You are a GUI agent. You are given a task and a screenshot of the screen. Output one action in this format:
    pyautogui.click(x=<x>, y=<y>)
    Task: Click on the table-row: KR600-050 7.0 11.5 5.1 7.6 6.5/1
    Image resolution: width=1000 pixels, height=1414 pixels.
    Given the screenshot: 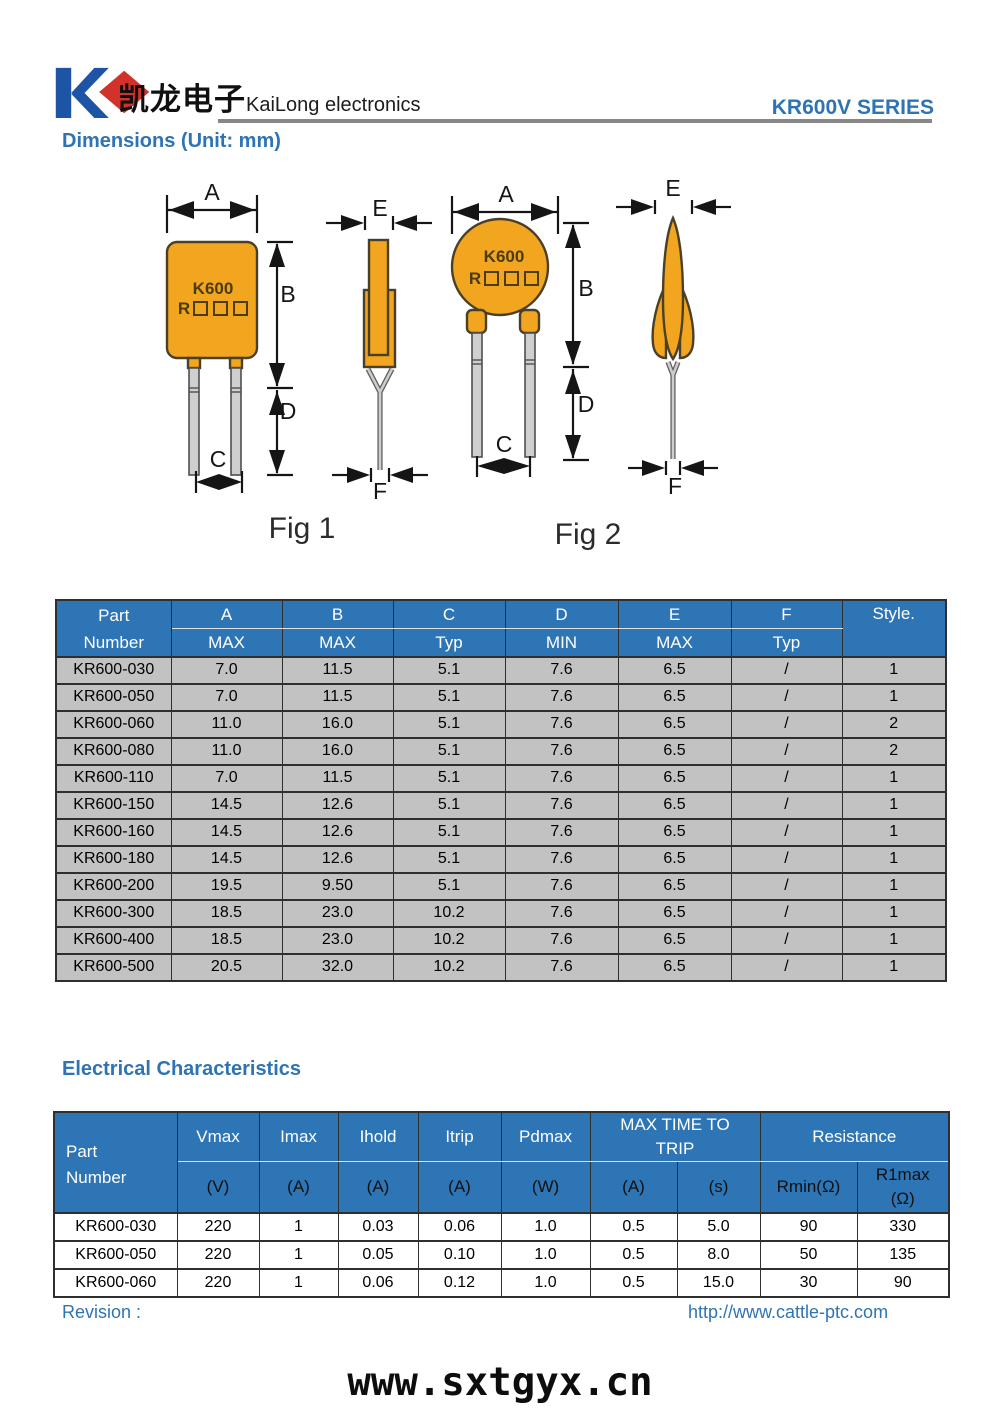 What is the action you would take?
    pyautogui.click(x=501, y=697)
    